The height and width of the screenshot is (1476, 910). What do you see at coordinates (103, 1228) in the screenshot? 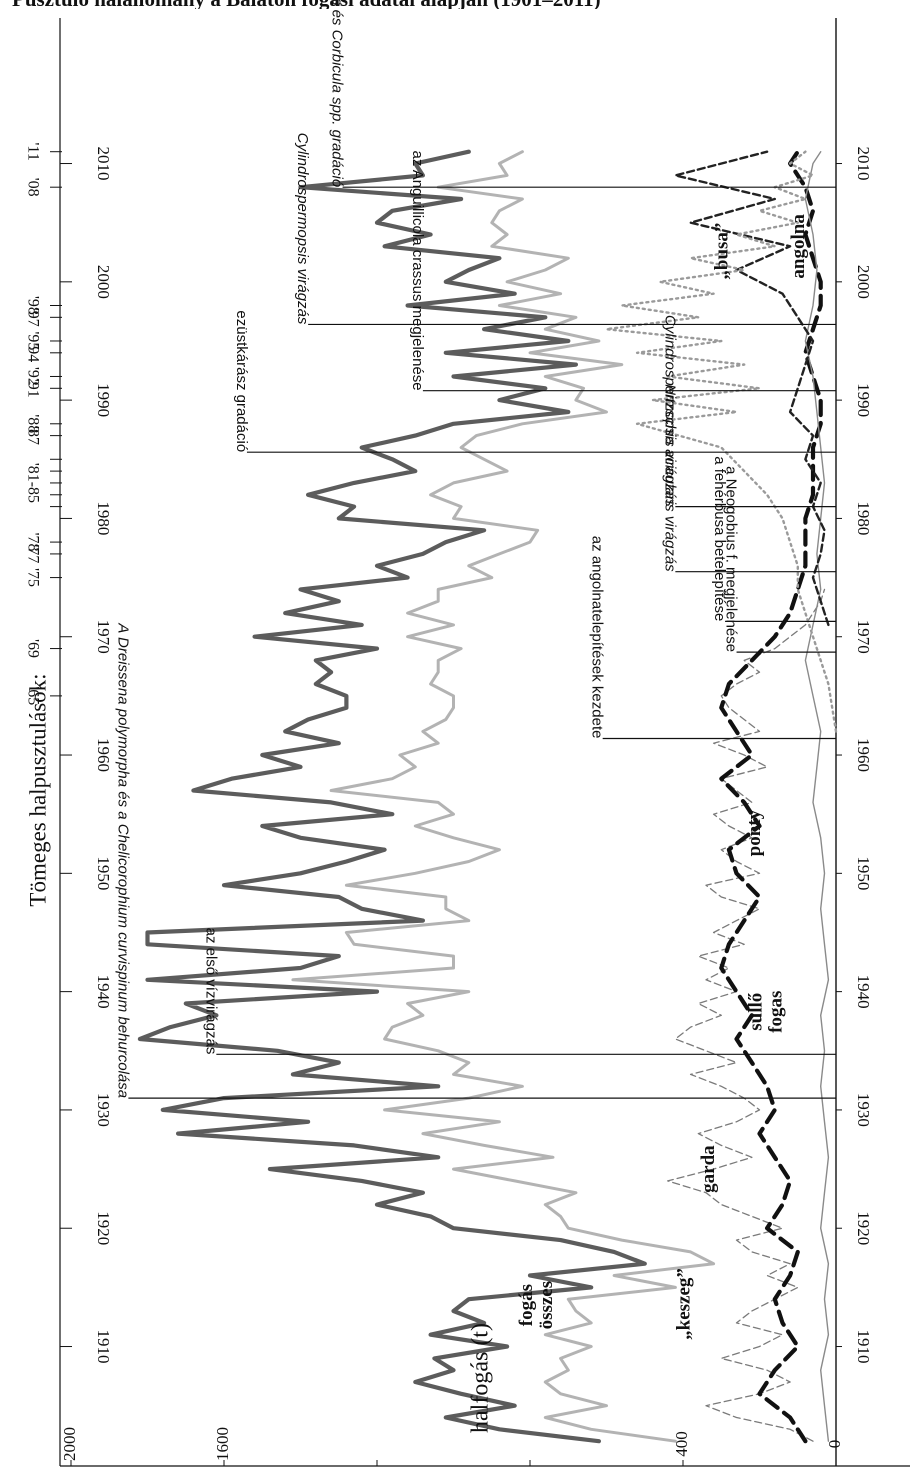
I see `year-tick-label-left: 1920` at bounding box center [103, 1228].